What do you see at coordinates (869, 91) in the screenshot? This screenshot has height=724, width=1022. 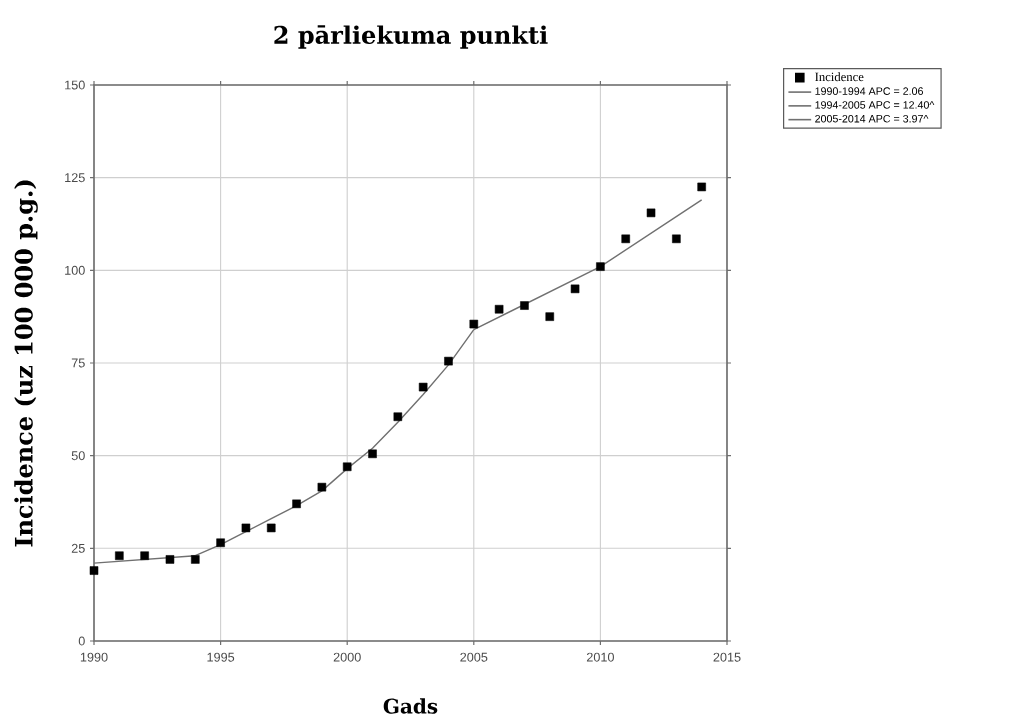 I see `legend-label: 1990-1994 APC = 2.06` at bounding box center [869, 91].